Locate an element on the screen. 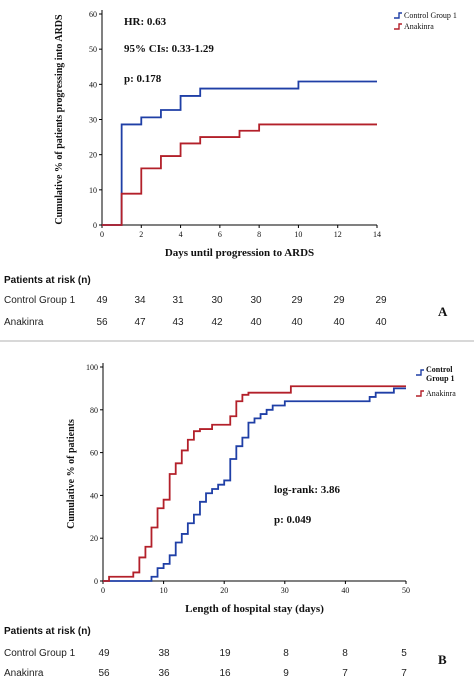 This screenshot has height=680, width=474. risk-cell: 47 is located at coordinates (140, 322).